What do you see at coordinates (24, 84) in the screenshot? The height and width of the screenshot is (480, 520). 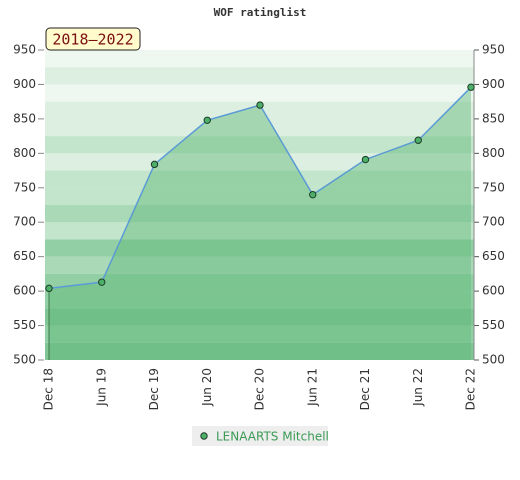 I see `y-tick-label: 900` at bounding box center [24, 84].